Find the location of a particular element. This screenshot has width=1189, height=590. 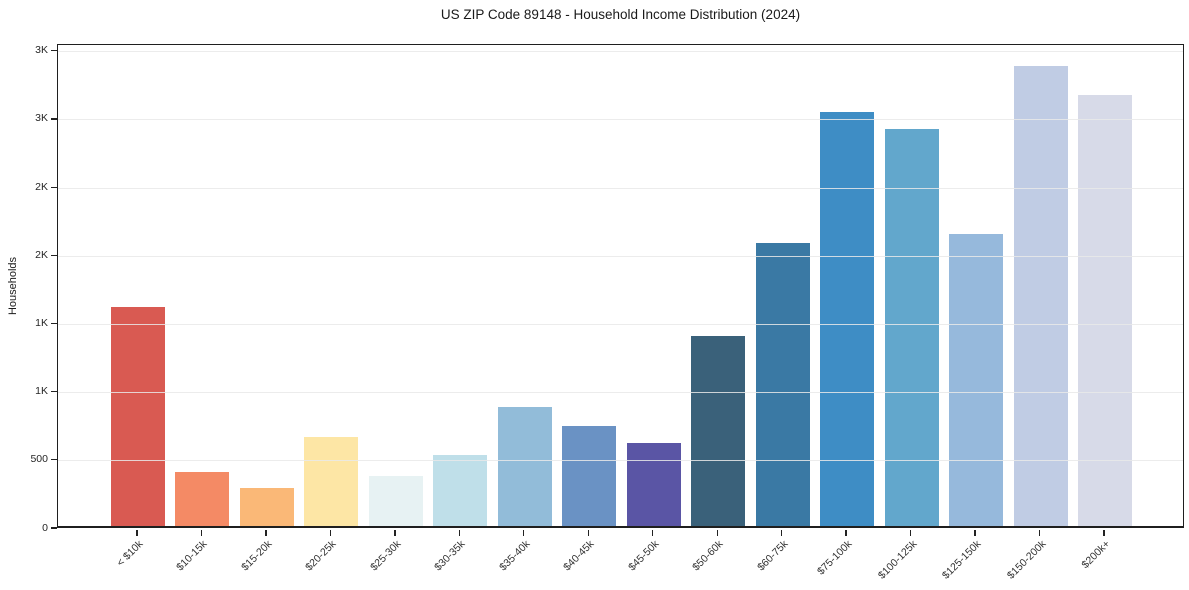

bar-$60-75k is located at coordinates (782, 384).